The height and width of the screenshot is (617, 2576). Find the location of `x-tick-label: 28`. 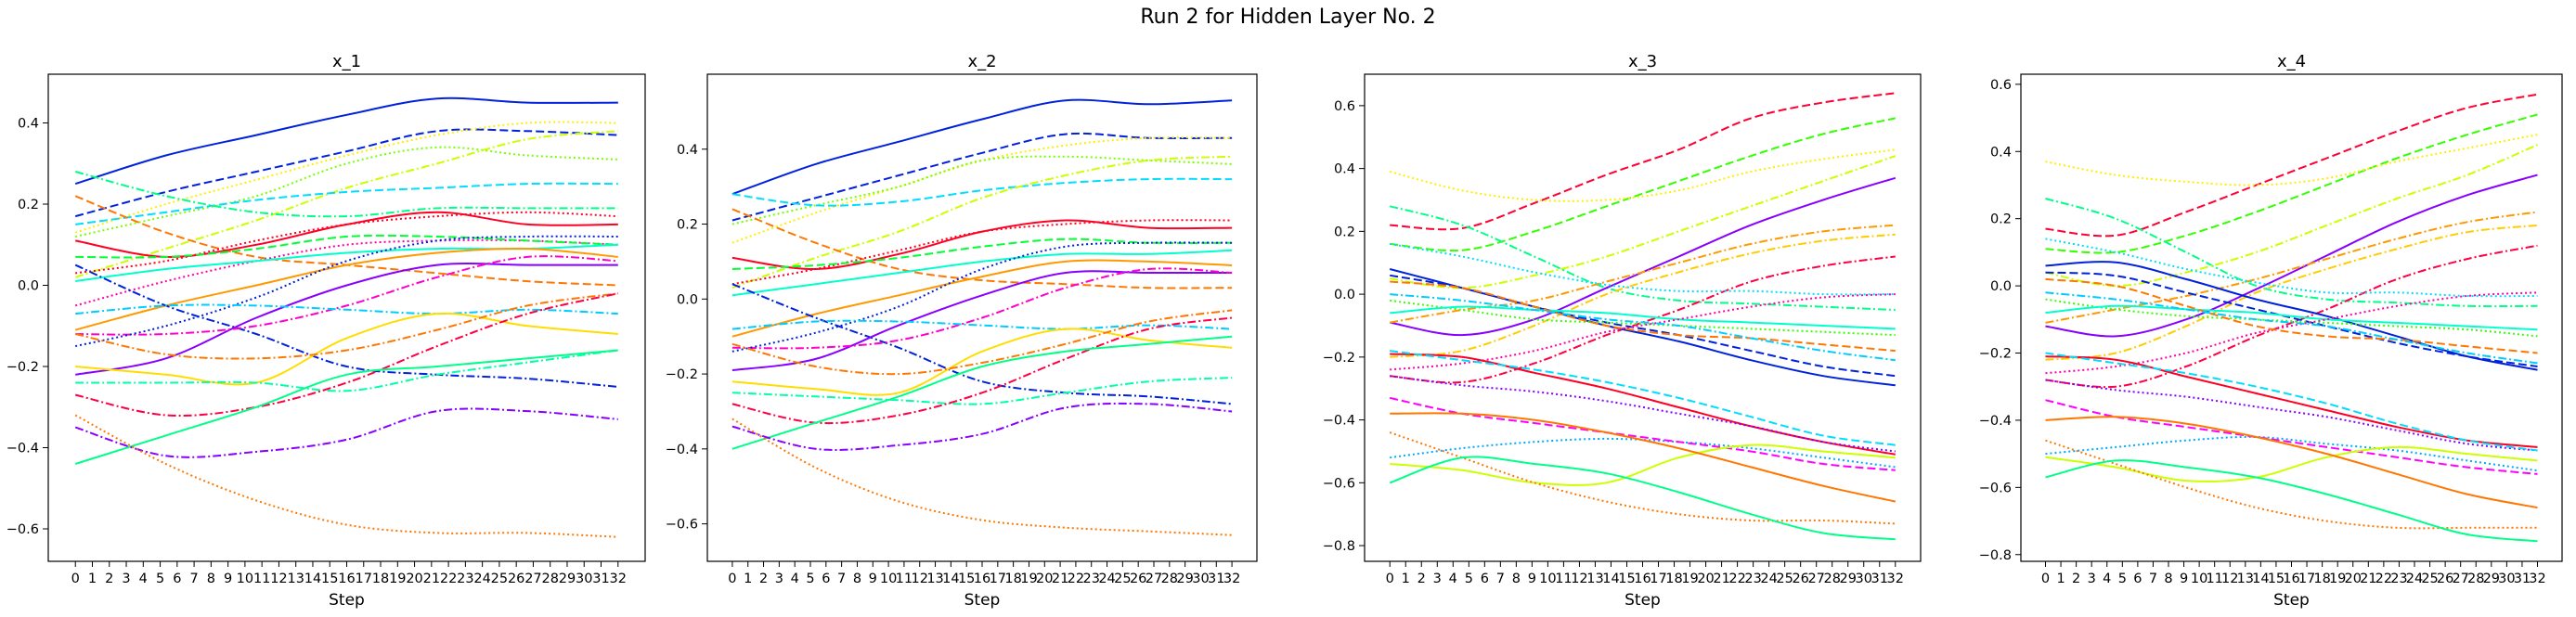

x-tick-label: 28 is located at coordinates (1831, 579).